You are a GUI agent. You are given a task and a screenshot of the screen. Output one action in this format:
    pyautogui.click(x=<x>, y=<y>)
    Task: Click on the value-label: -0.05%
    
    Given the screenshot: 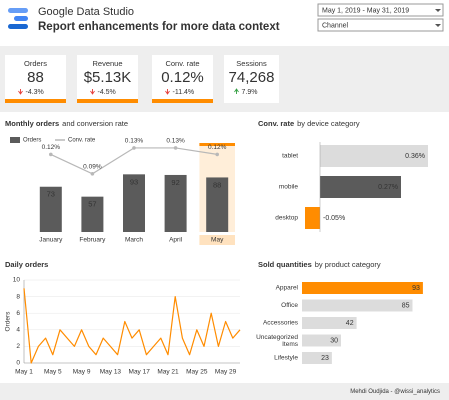 What is the action you would take?
    pyautogui.click(x=334, y=218)
    